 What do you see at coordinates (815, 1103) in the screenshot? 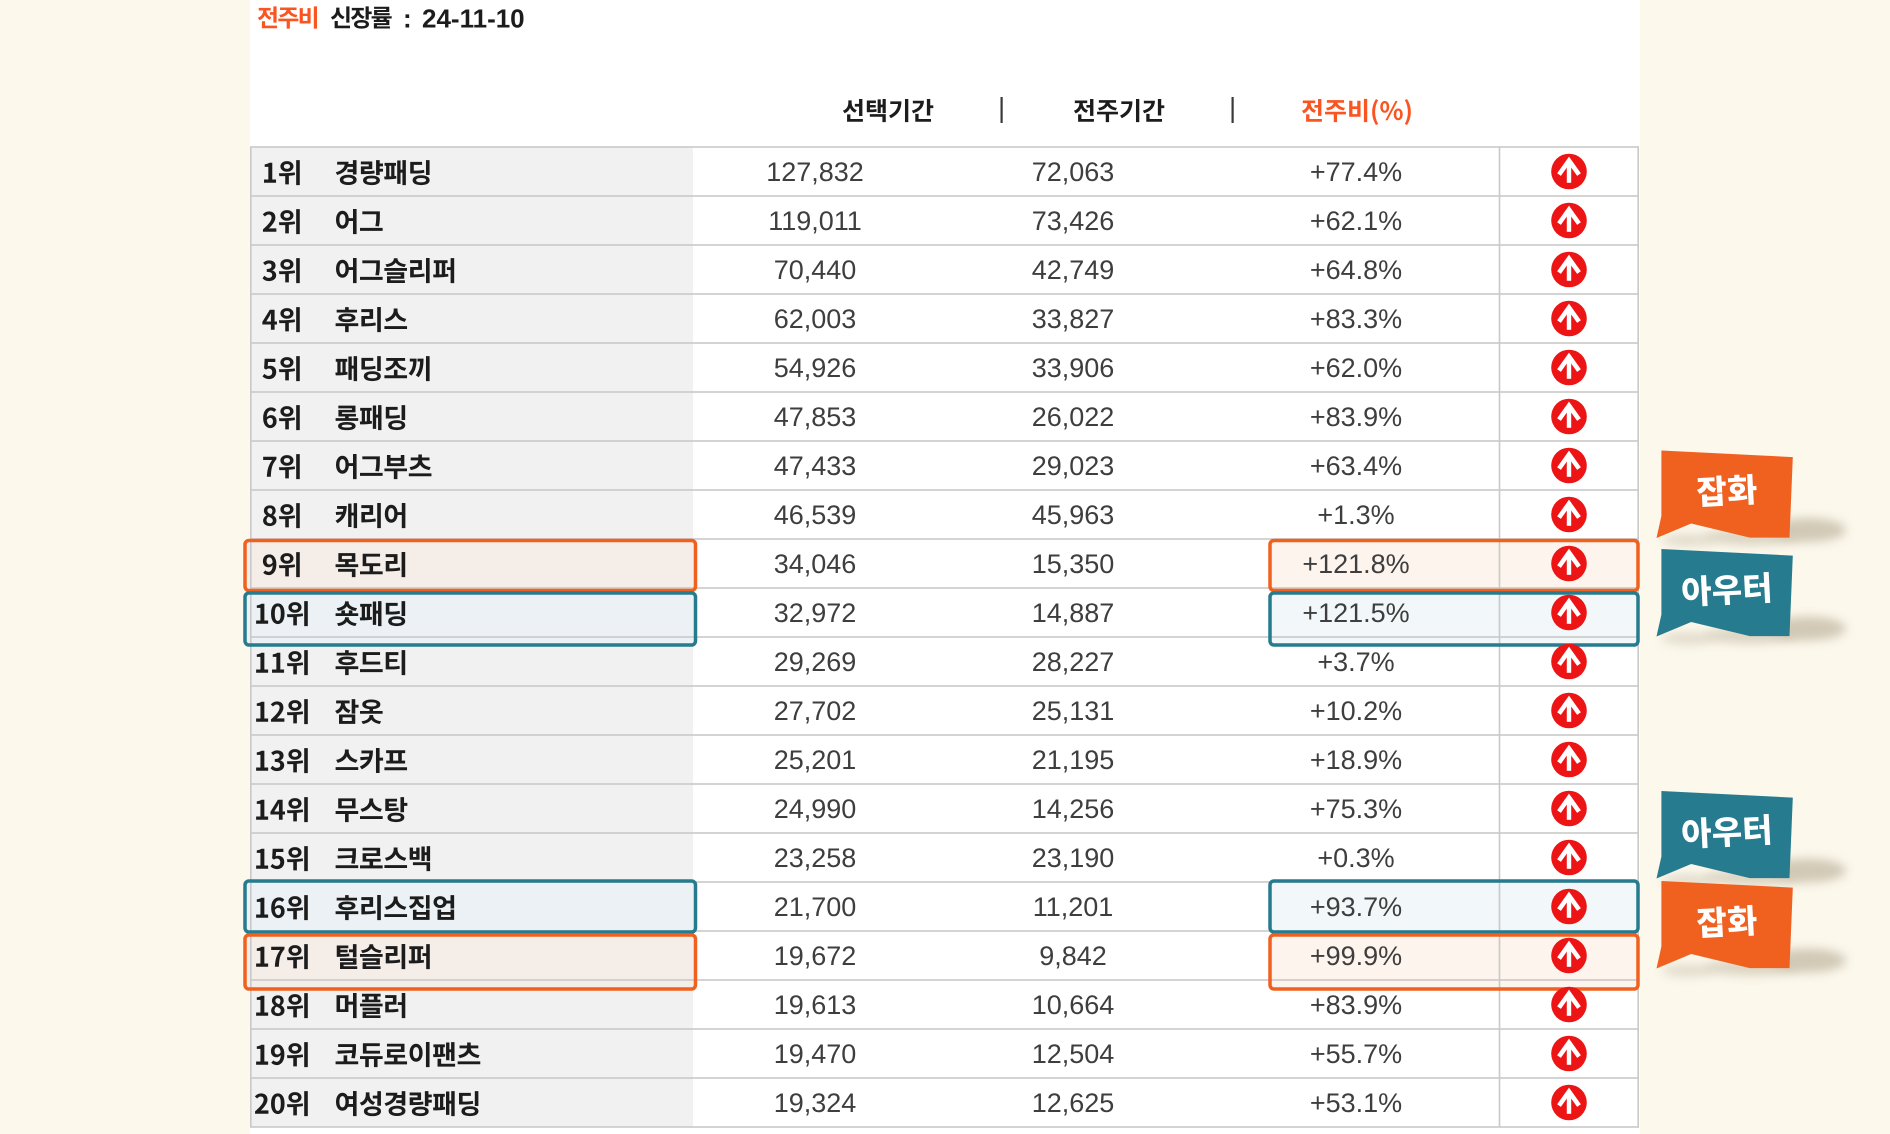
I see `svg-text: 19,324` at bounding box center [815, 1103].